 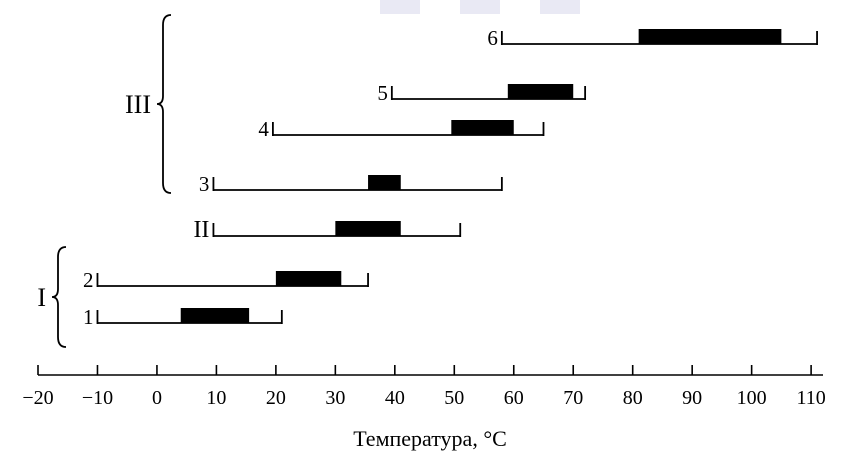 What do you see at coordinates (97, 398) in the screenshot?
I see `x-tick-label: −10` at bounding box center [97, 398].